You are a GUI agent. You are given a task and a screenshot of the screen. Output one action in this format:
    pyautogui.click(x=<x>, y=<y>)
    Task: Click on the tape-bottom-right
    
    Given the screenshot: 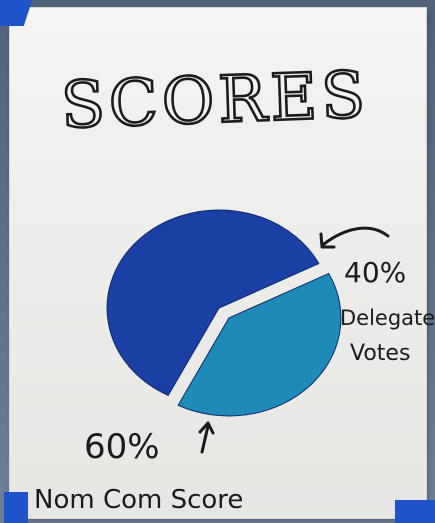 What is the action you would take?
    pyautogui.click(x=415, y=511)
    